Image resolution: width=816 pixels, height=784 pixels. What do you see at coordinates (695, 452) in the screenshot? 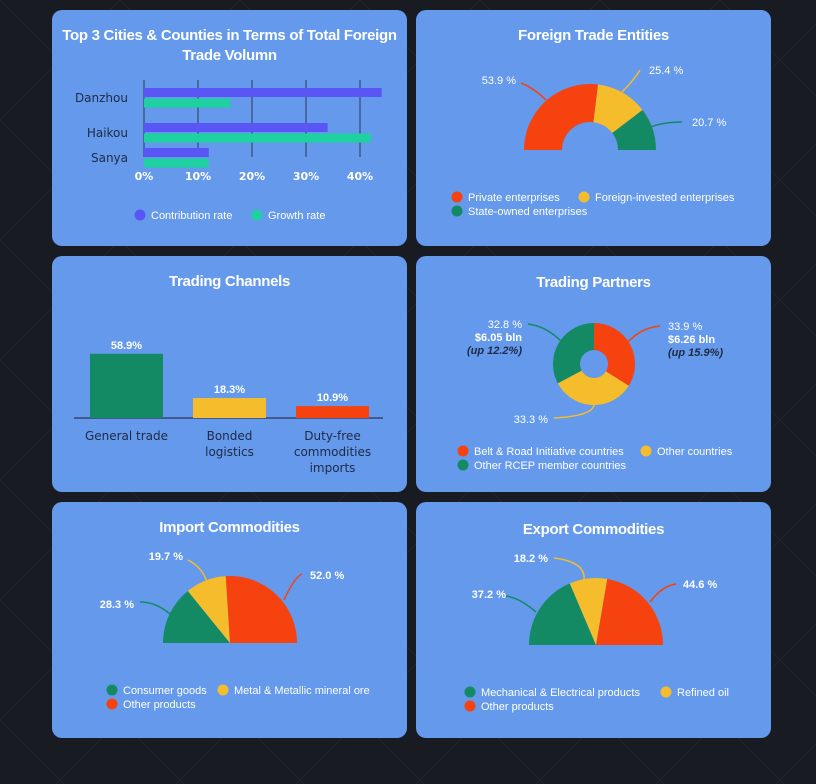
I see `legend-label: Other countries` at bounding box center [695, 452].